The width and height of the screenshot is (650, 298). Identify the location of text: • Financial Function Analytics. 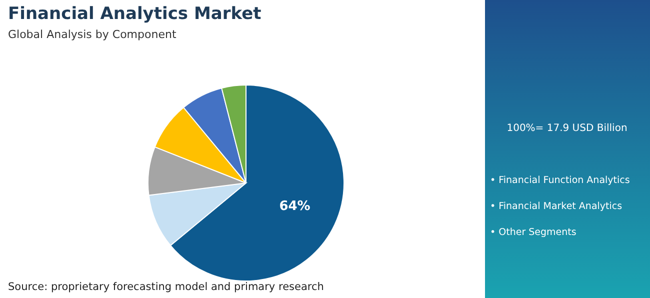
(560, 180).